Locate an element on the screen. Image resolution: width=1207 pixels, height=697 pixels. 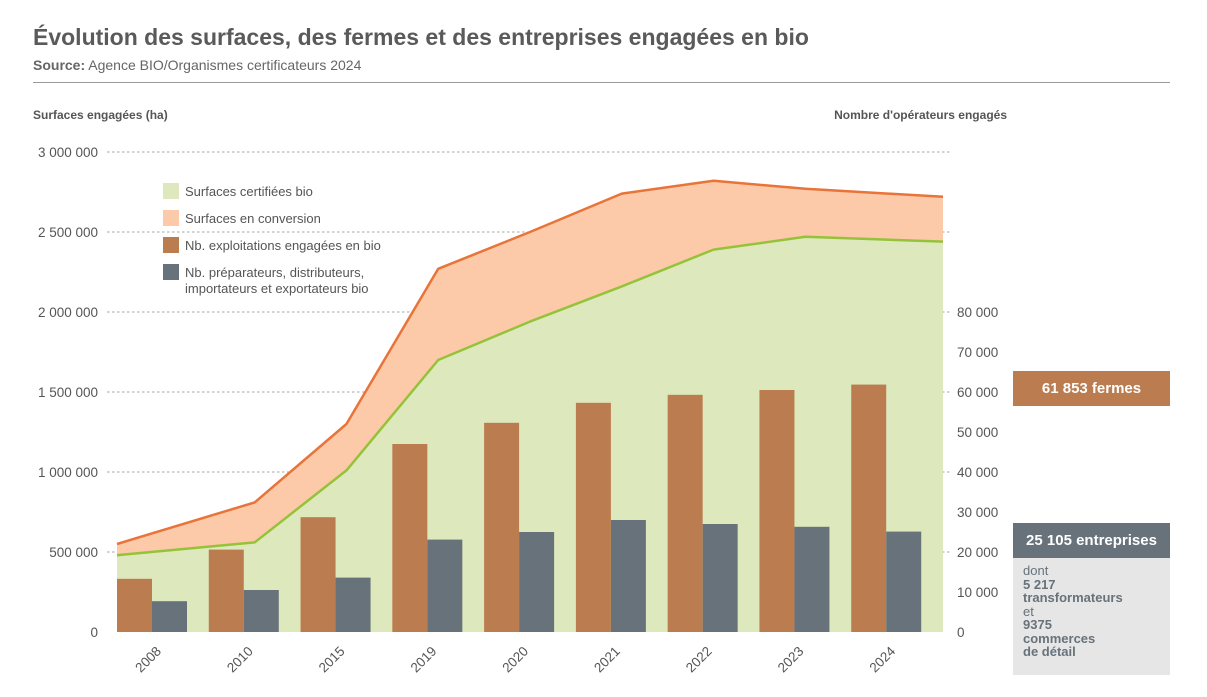
legend-label: Nb. préparateurs, distributeurs, is located at coordinates (274, 272).